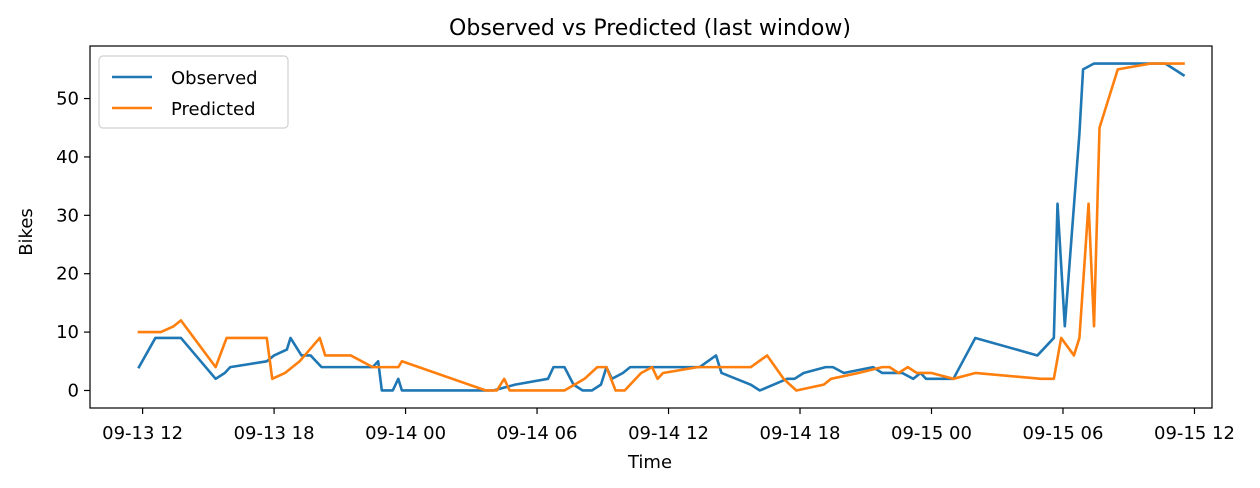 The width and height of the screenshot is (1260, 488). I want to click on x-tick-label: 09-15 12, so click(1194, 433).